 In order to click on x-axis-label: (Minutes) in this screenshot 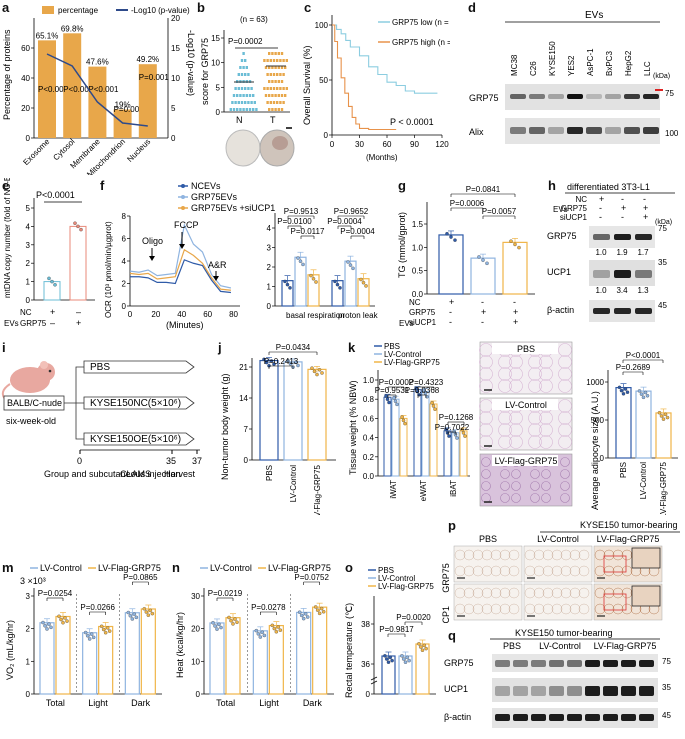, I will do `click(185, 325)`.